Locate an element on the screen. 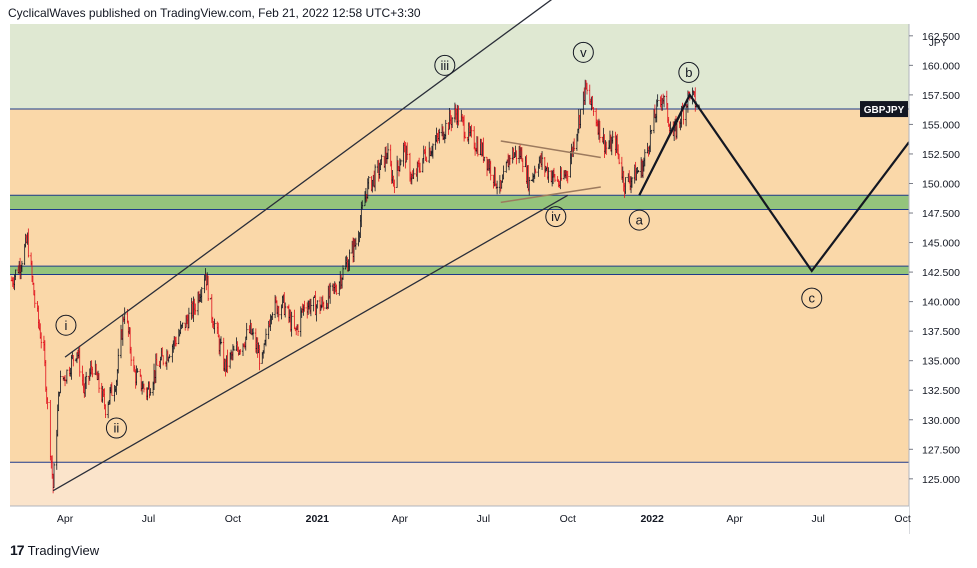 This screenshot has height=568, width=977. wave-label-v: v is located at coordinates (583, 52).